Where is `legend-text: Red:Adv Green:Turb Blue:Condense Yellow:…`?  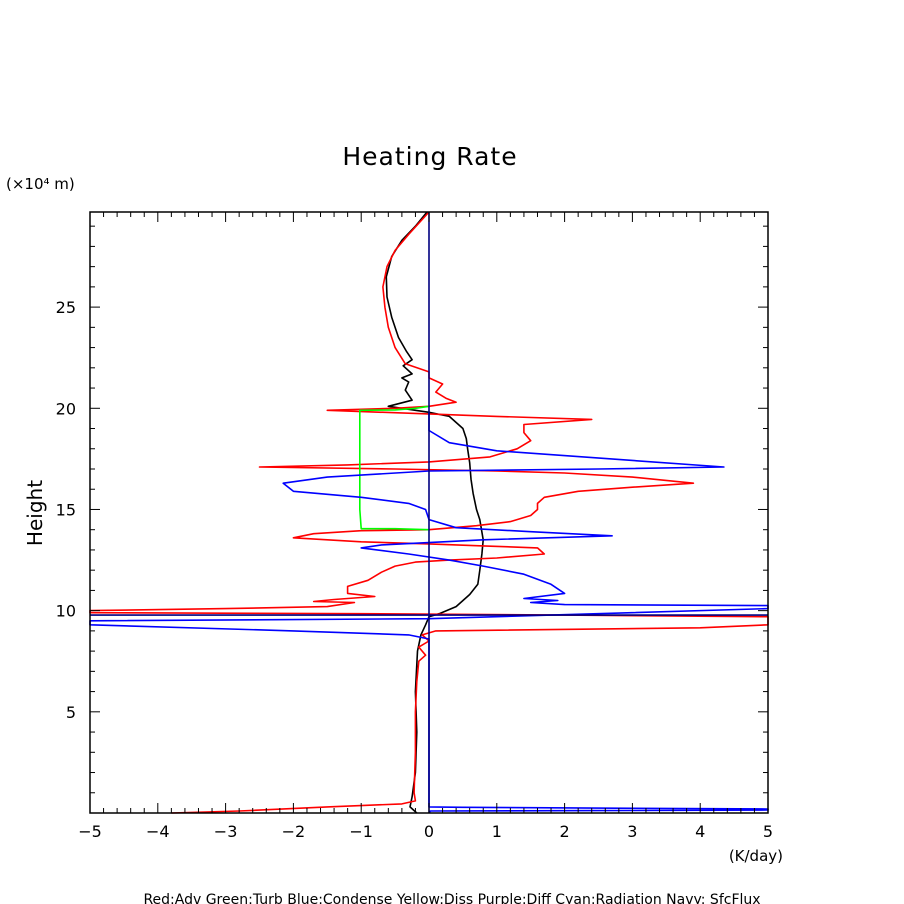 legend-text: Red:Adv Green:Turb Blue:Condense Yellow:… is located at coordinates (451, 898).